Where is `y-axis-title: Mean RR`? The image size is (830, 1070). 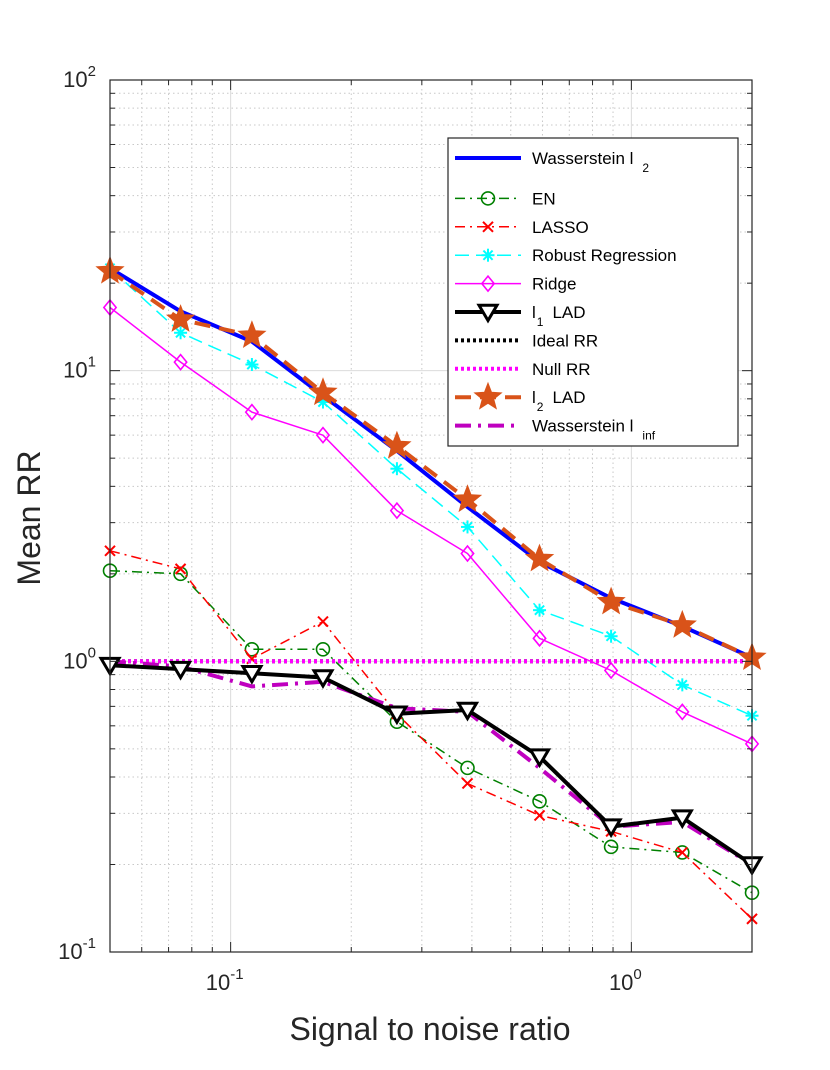 y-axis-title: Mean RR is located at coordinates (29, 517).